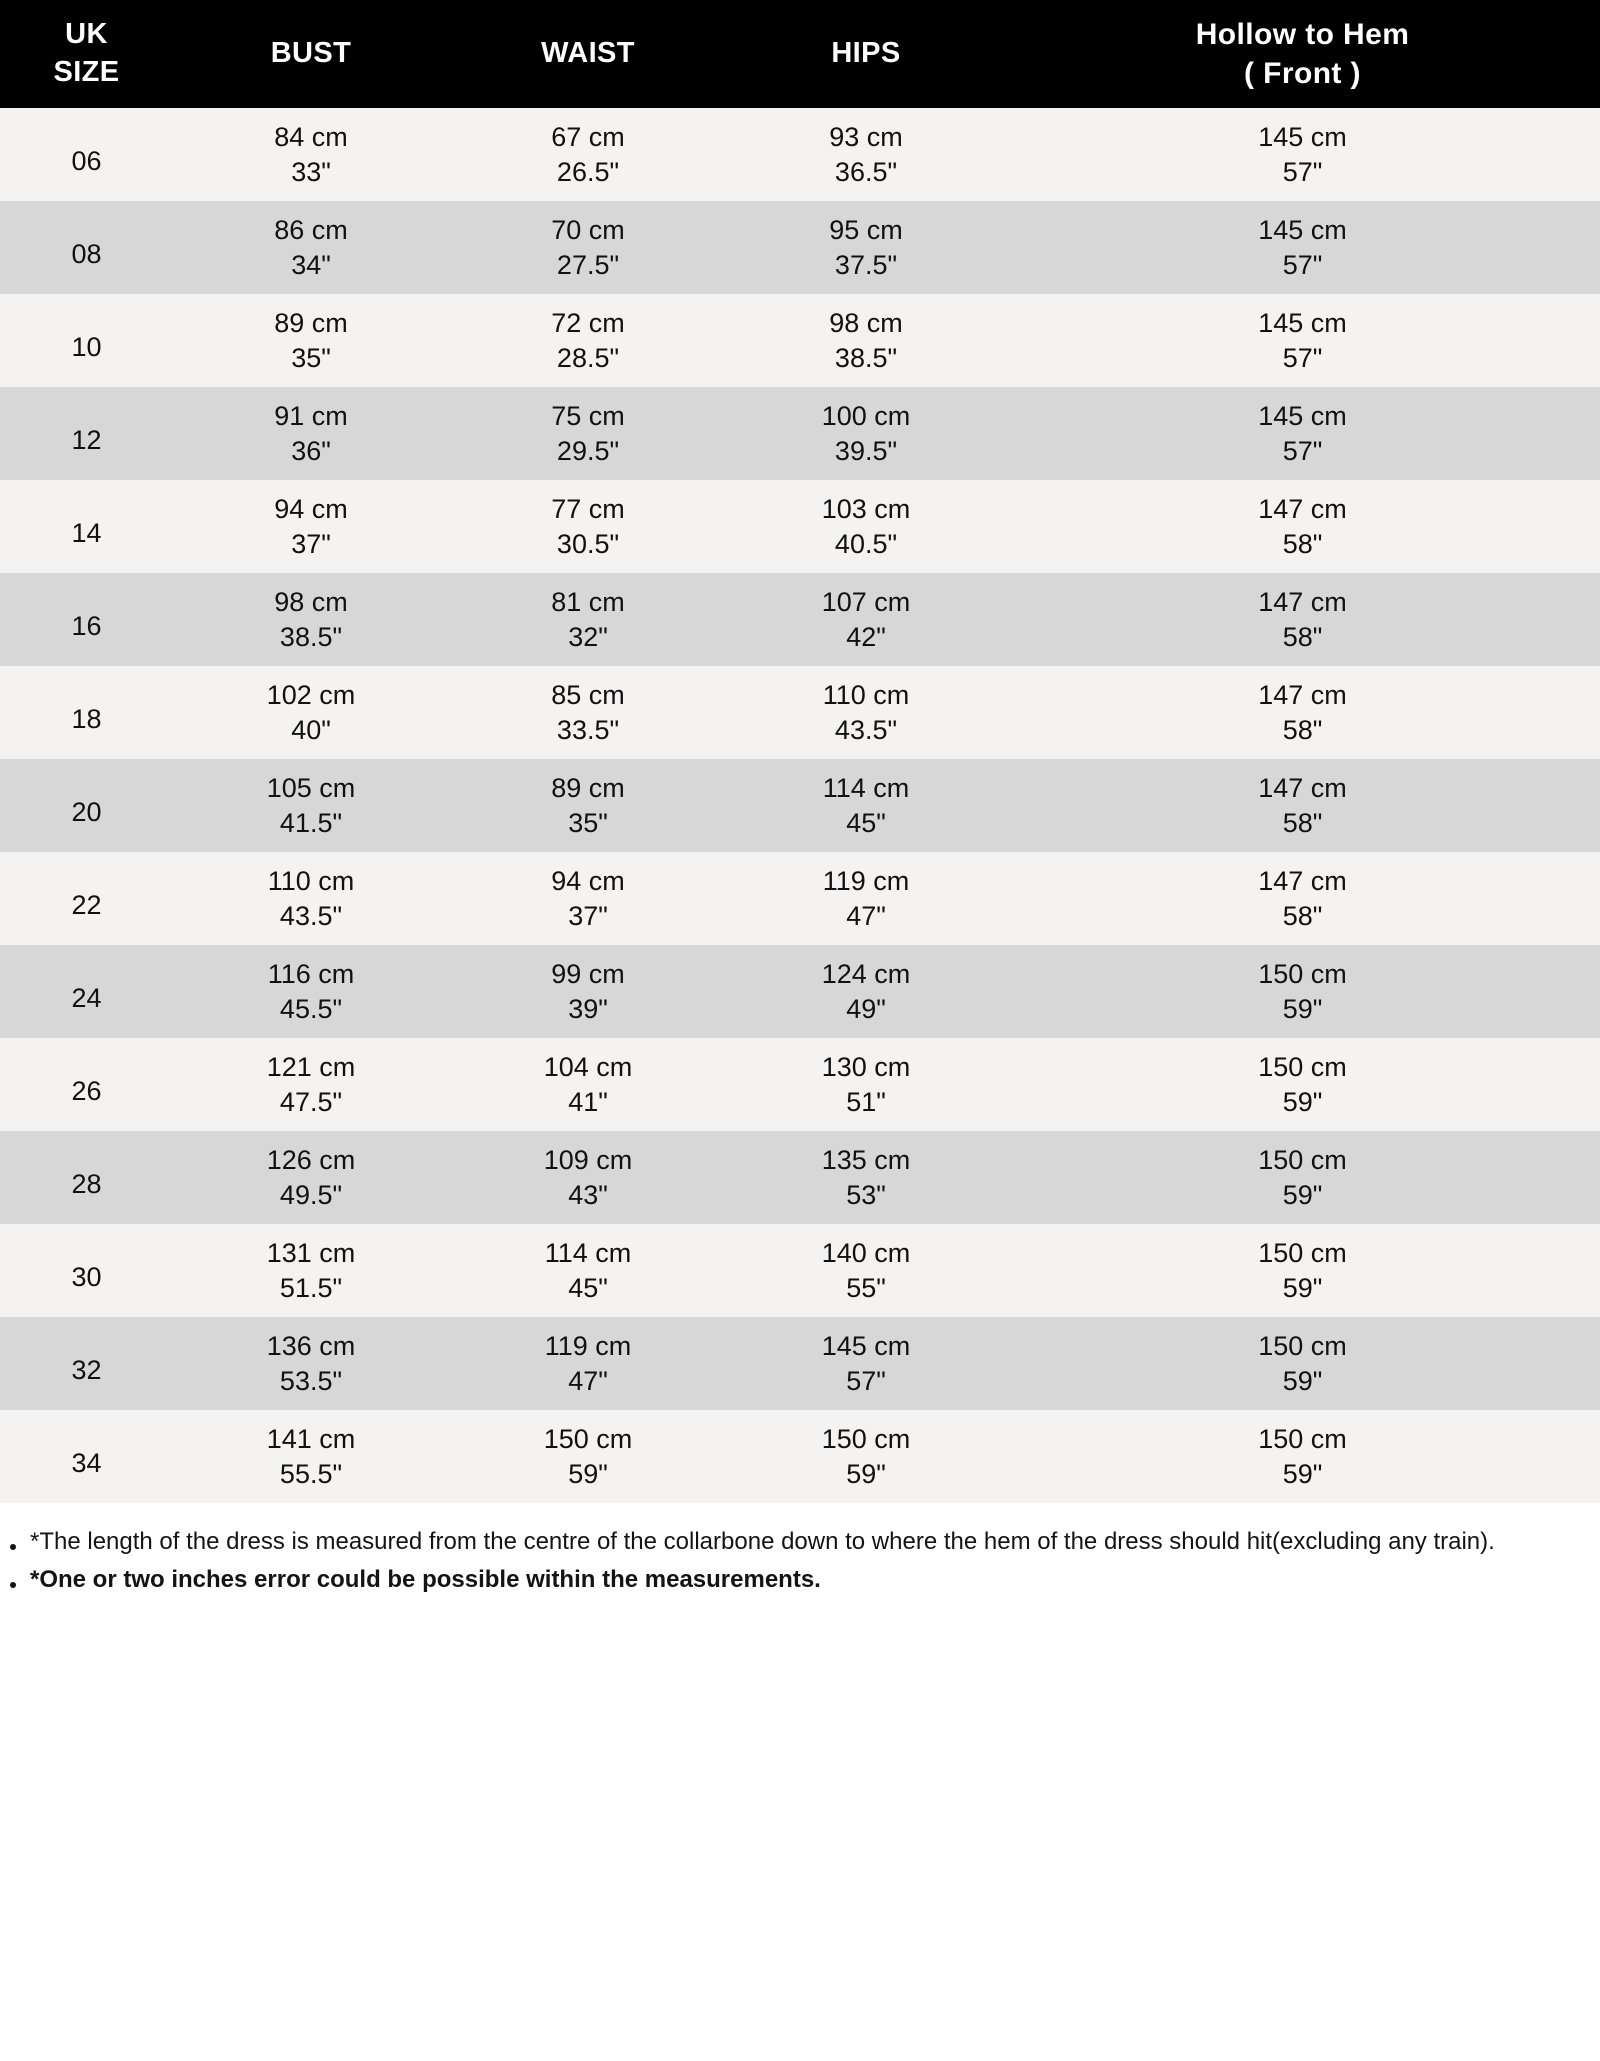 This screenshot has height=2061, width=1600. What do you see at coordinates (588, 229) in the screenshot?
I see `value-cm: 70 cm` at bounding box center [588, 229].